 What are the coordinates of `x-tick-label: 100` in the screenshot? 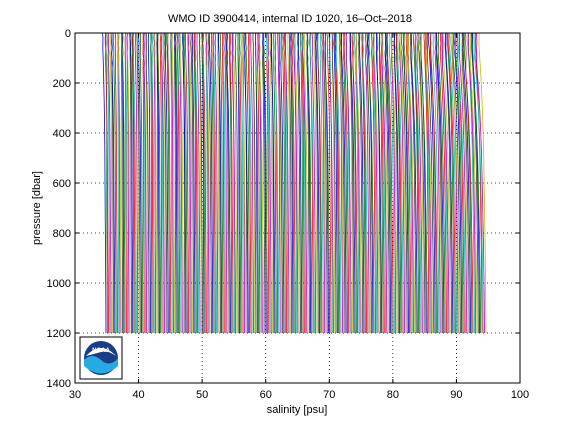 It's located at (520, 395).